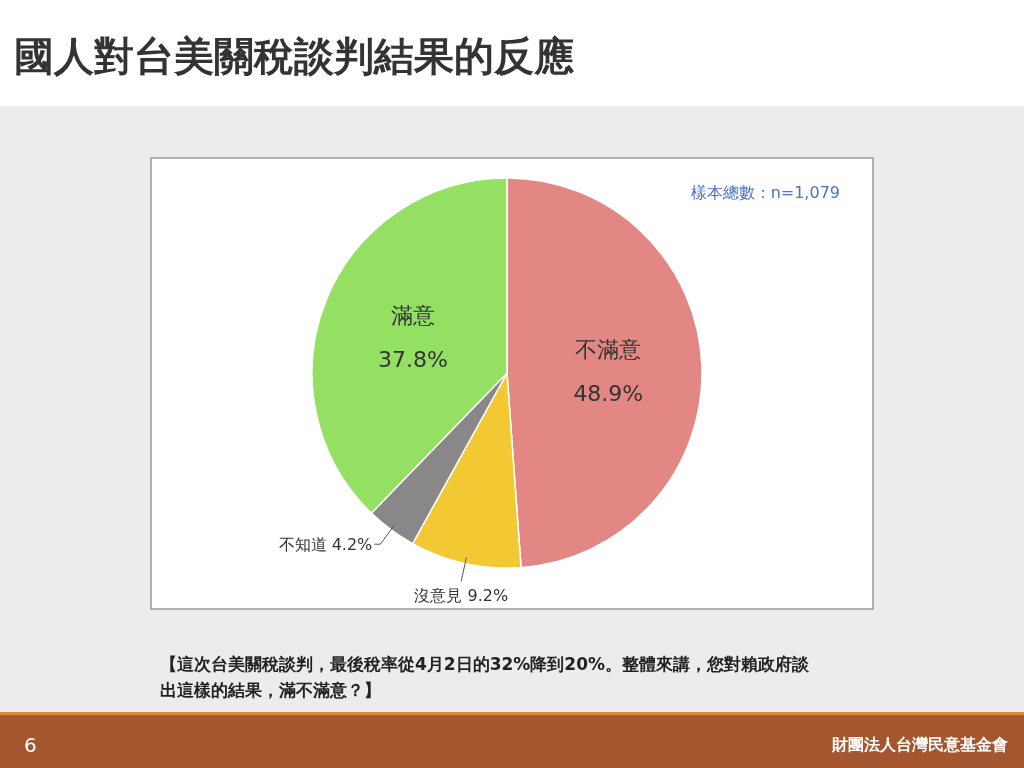 This screenshot has height=768, width=1024. I want to click on text: 財團法人台灣民意基金會, so click(919, 744).